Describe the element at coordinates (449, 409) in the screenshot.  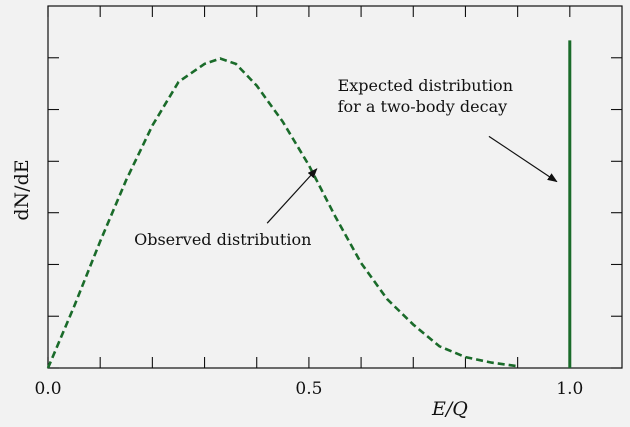
I see `x-axis-label: E/Q` at that location.